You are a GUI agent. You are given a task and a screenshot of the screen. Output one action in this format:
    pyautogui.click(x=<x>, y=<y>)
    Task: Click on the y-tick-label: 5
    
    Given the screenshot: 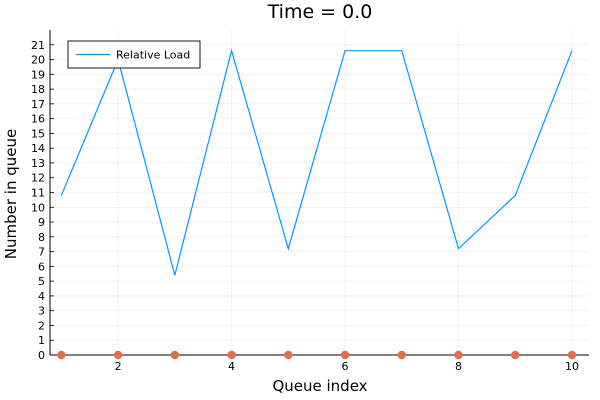 What is the action you would take?
    pyautogui.click(x=41, y=281)
    